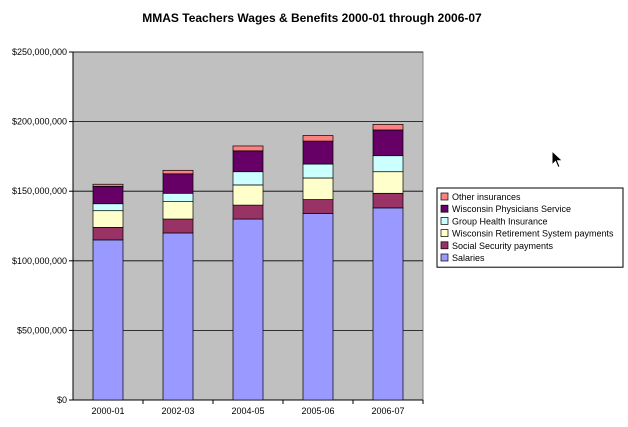  What do you see at coordinates (533, 234) in the screenshot?
I see `legend-label: Wisconsin Retirement System payments` at bounding box center [533, 234].